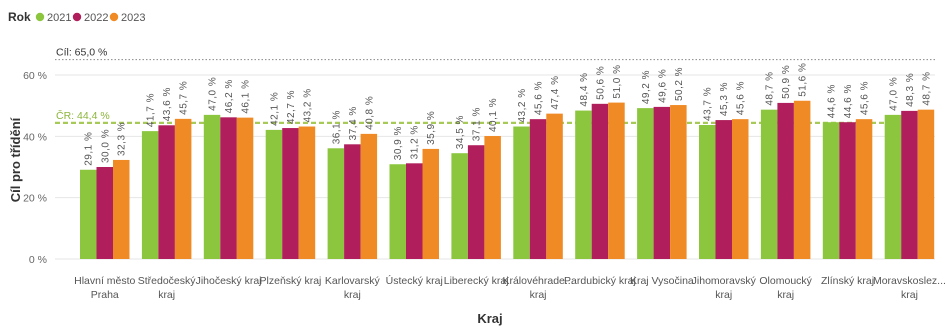 The width and height of the screenshot is (946, 327). What do you see at coordinates (489, 318) in the screenshot?
I see `x-axis-title: Kraj` at bounding box center [489, 318].